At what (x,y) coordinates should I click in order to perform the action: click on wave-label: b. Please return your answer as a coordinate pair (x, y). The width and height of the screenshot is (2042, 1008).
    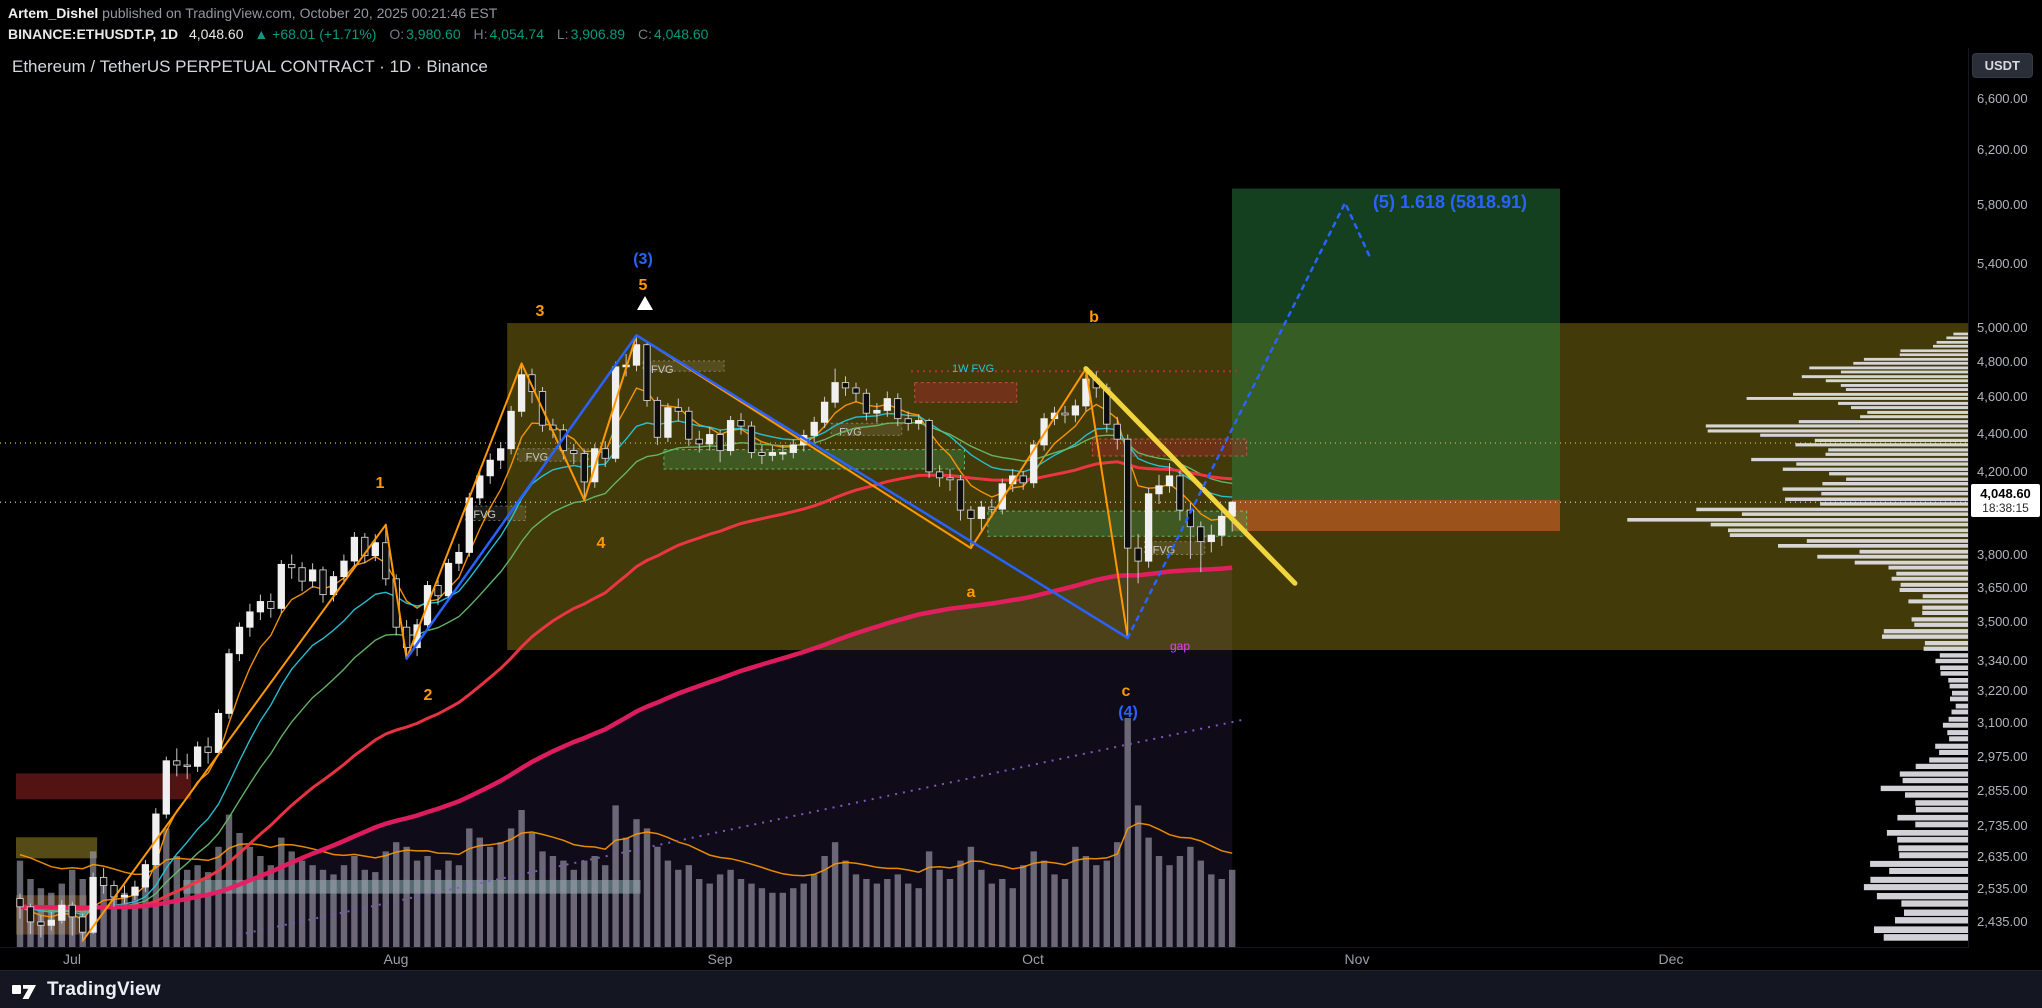
    Looking at the image, I should click on (1094, 317).